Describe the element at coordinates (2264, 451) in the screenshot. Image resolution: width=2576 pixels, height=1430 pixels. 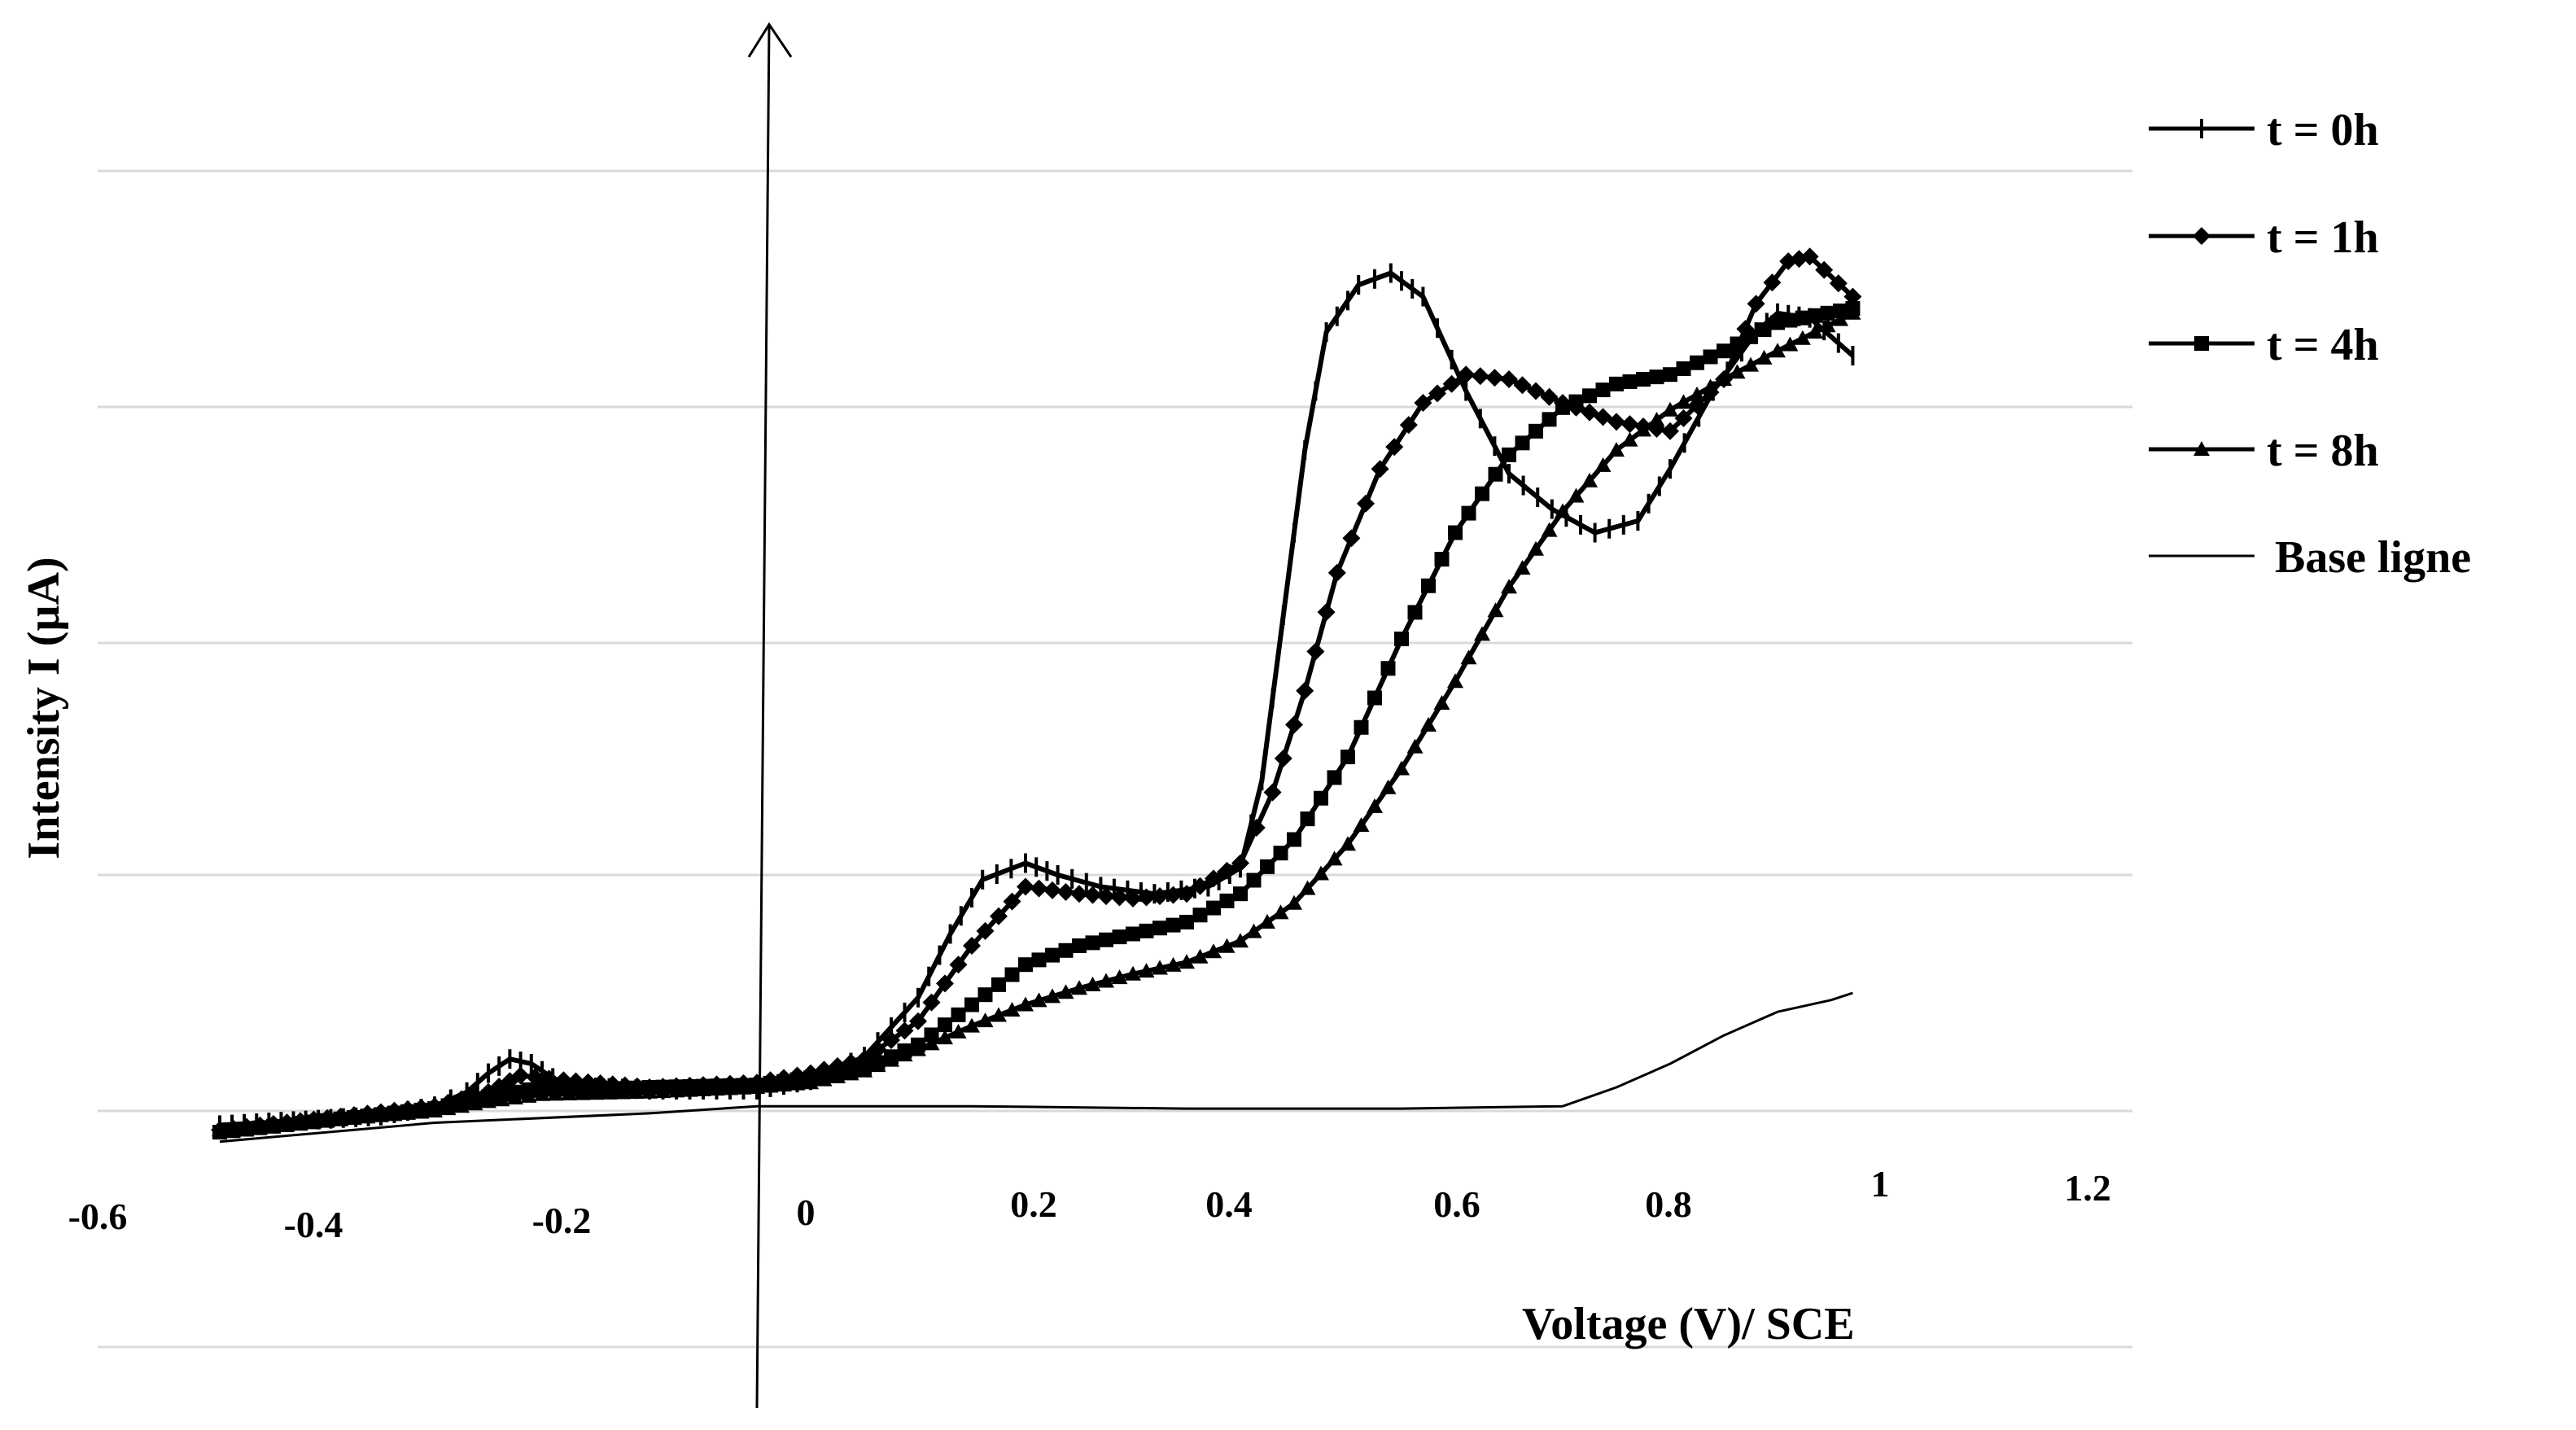
I see `legend-item: t = 8h` at that location.